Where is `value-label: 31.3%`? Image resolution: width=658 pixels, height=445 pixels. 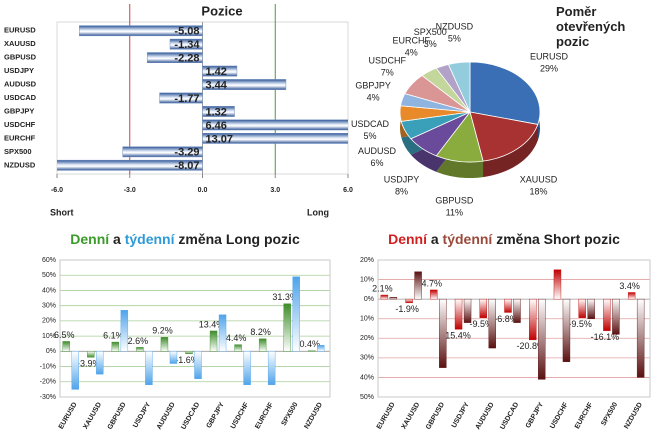 value-label: 31.3% is located at coordinates (285, 297).